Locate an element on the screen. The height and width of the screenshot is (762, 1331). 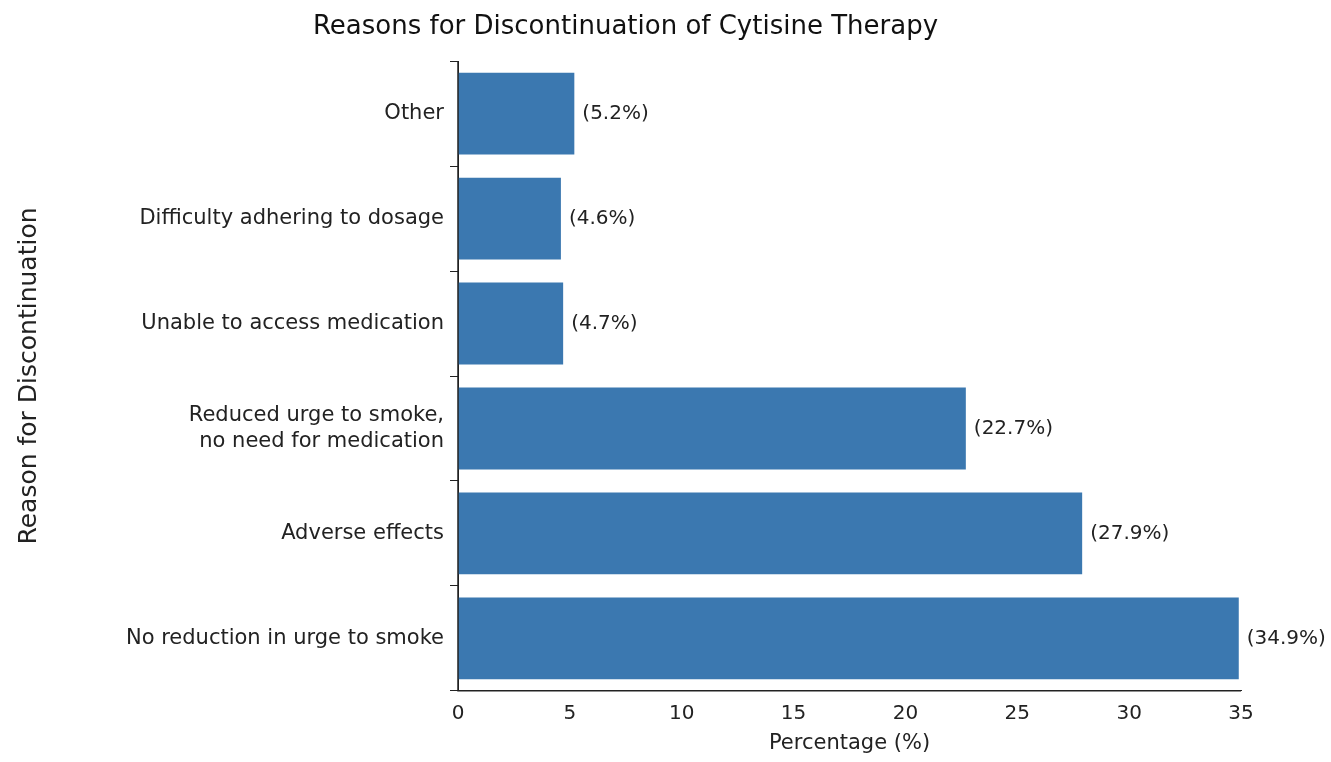
data-label: (4.6%) is located at coordinates (602, 216).